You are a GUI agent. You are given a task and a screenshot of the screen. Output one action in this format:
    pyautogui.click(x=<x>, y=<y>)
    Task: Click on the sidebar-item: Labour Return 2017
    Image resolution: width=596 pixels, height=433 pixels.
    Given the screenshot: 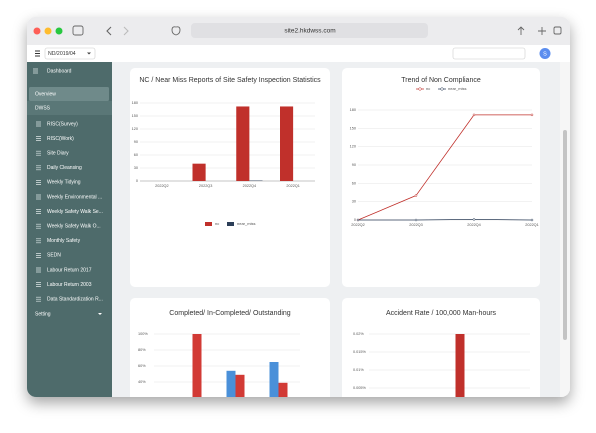 What is the action you would take?
    pyautogui.click(x=69, y=270)
    